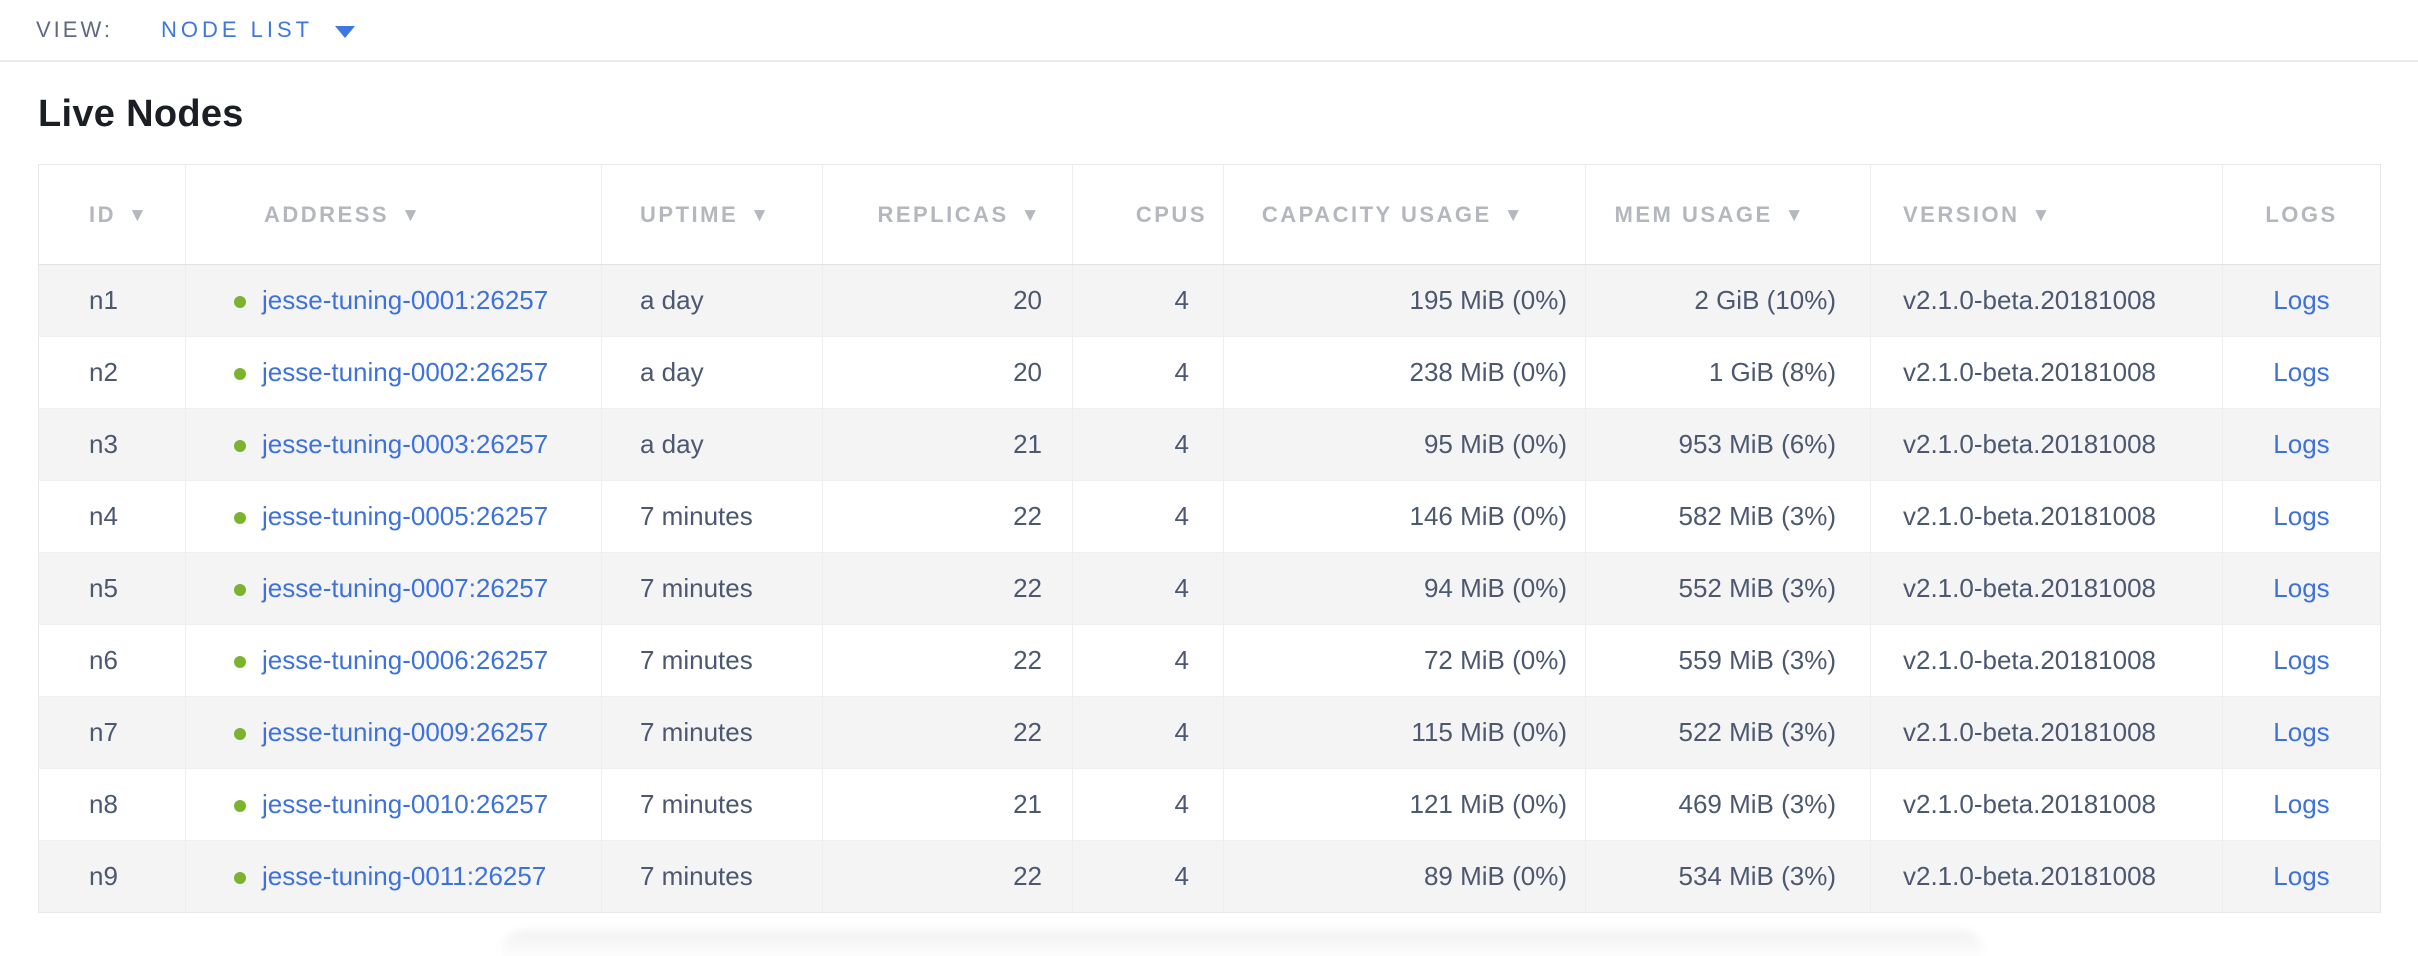 The height and width of the screenshot is (956, 2418). I want to click on cell-mem-usage: 469 MiB (3%), so click(1728, 804).